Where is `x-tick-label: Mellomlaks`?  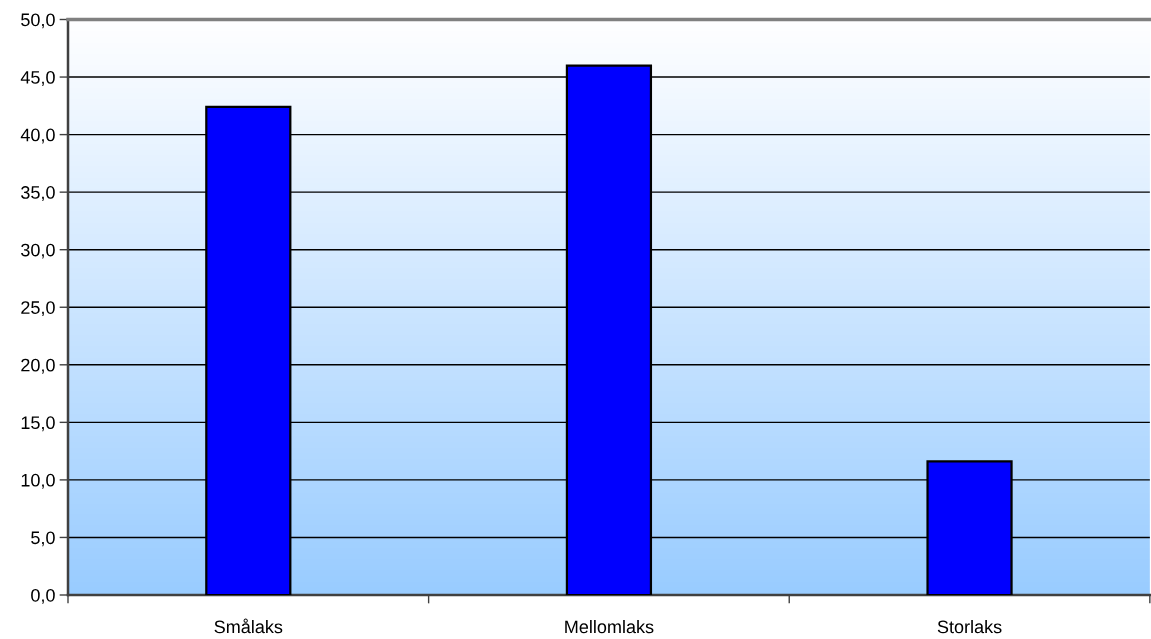
x-tick-label: Mellomlaks is located at coordinates (609, 627).